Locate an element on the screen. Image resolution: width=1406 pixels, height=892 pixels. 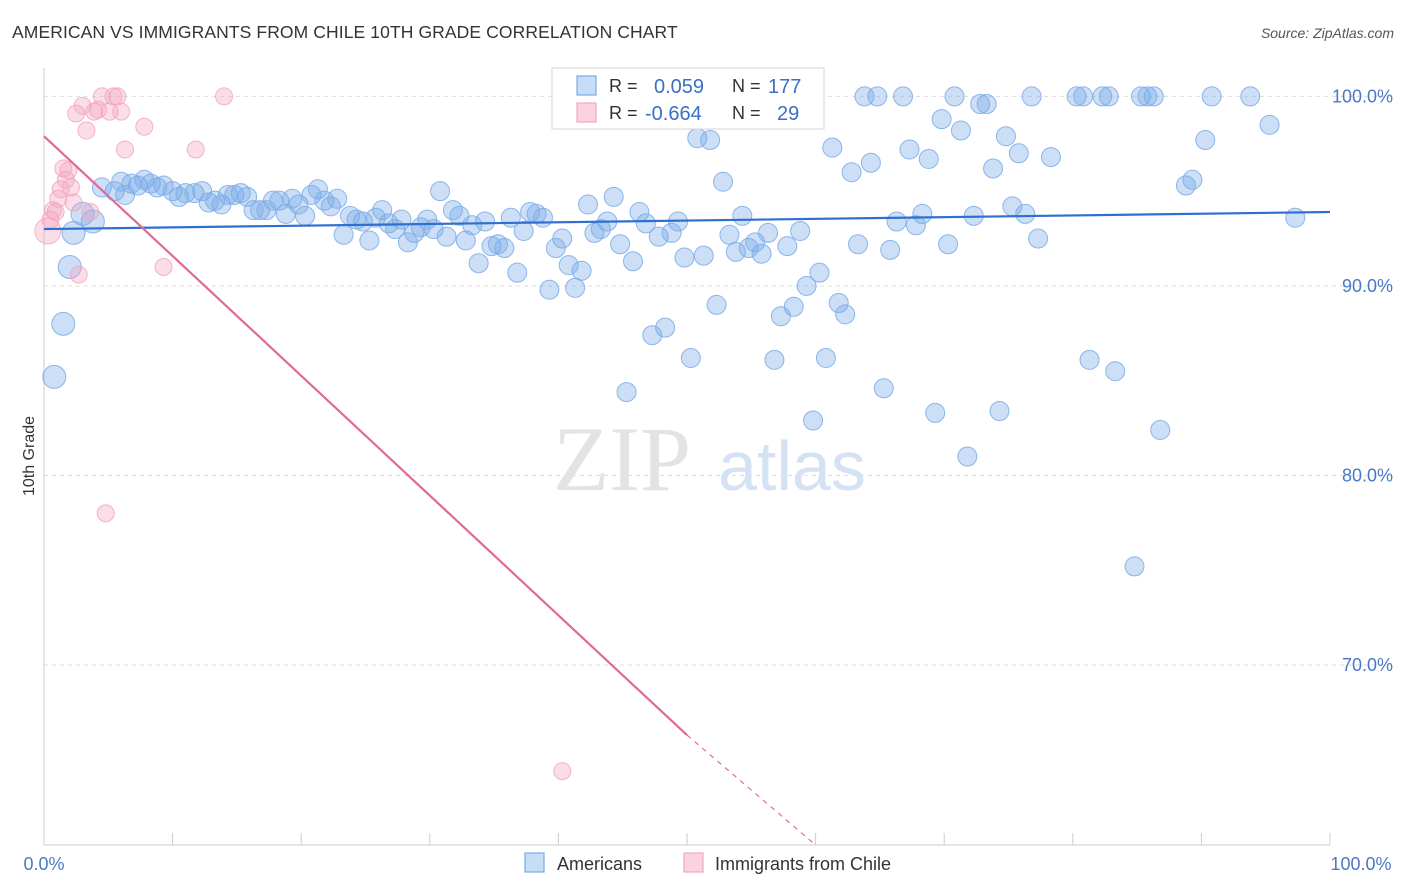
y-tick-label-1: 80.0% is located at coordinates (1367, 475).